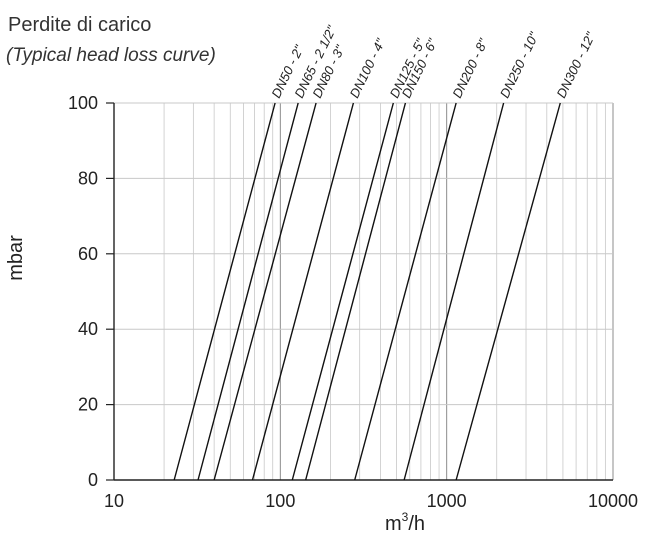 Image resolution: width=648 pixels, height=538 pixels. Describe the element at coordinates (16, 258) in the screenshot. I see `y-axis-label: mbar` at that location.